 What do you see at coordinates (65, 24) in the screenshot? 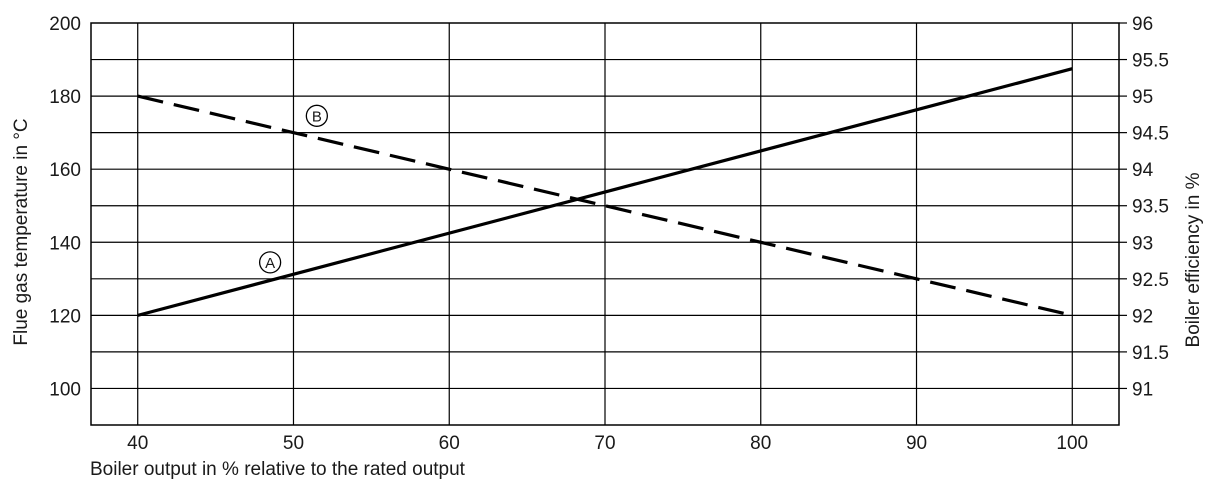
I see `left-y-tick-label: 200` at bounding box center [65, 24].